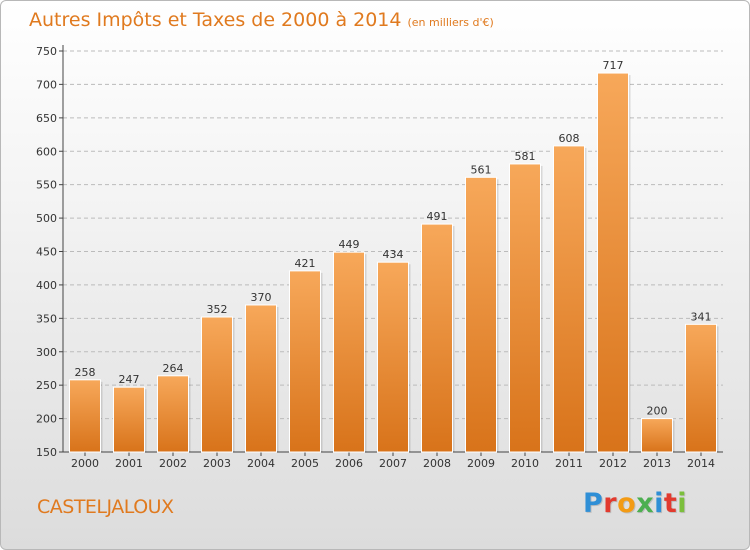 This screenshot has width=750, height=550. I want to click on data-label: 258, so click(85, 372).